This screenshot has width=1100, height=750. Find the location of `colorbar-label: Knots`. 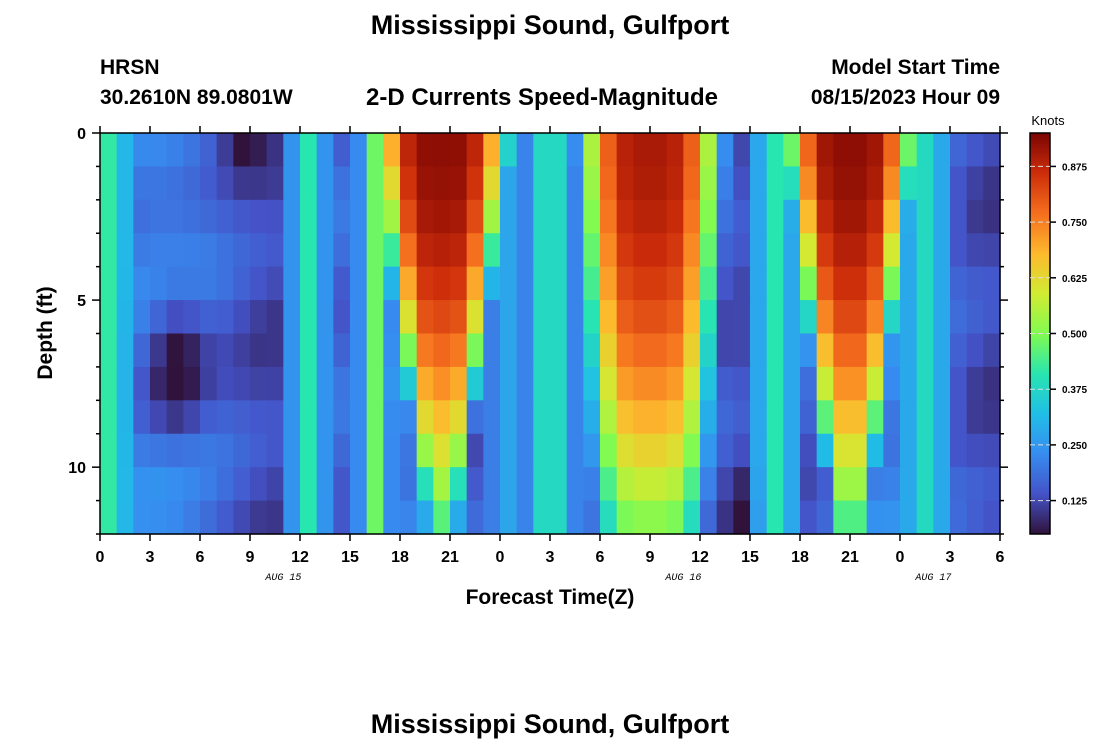

colorbar-label: Knots is located at coordinates (1048, 120).